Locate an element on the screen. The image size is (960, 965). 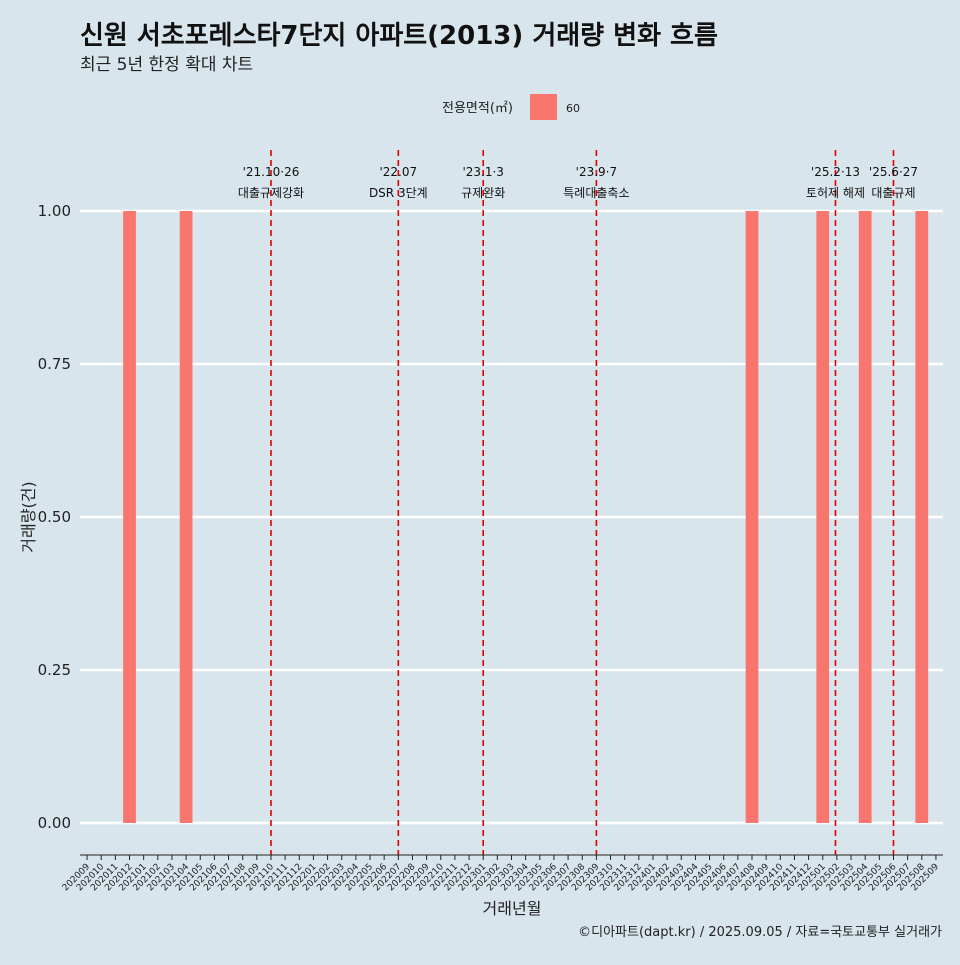
event-date: '23.1·3 is located at coordinates (482, 172).